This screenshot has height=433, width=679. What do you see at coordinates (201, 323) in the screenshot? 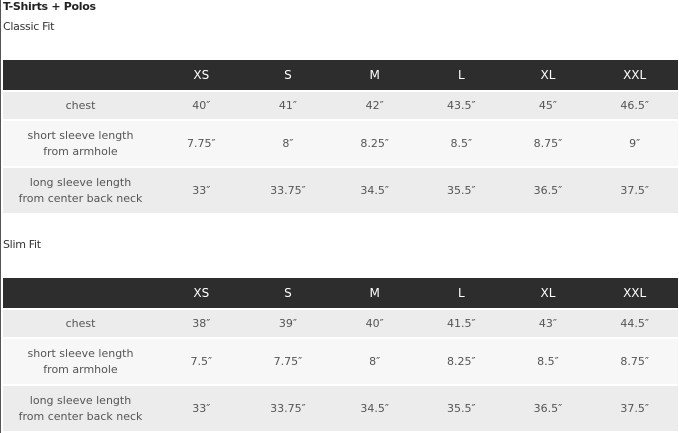
I see `measurement-value: 38″` at bounding box center [201, 323].